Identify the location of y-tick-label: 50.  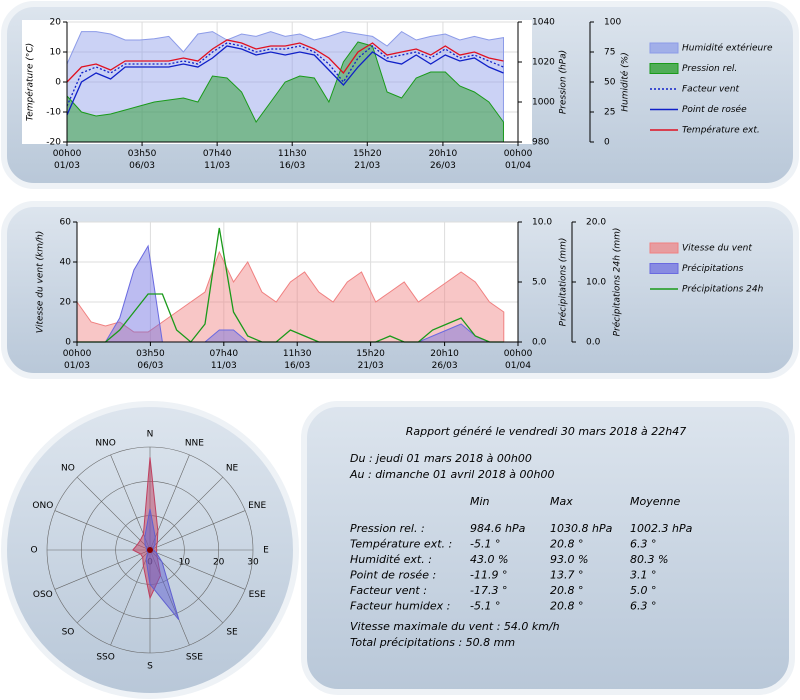
(610, 83).